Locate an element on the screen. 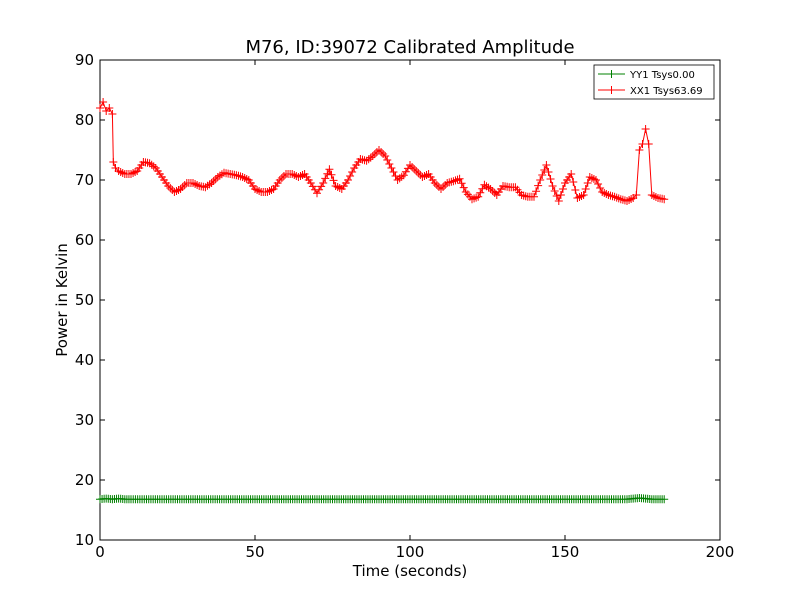  legend-label-yy1: YY1 Tsys0.00 is located at coordinates (662, 75).